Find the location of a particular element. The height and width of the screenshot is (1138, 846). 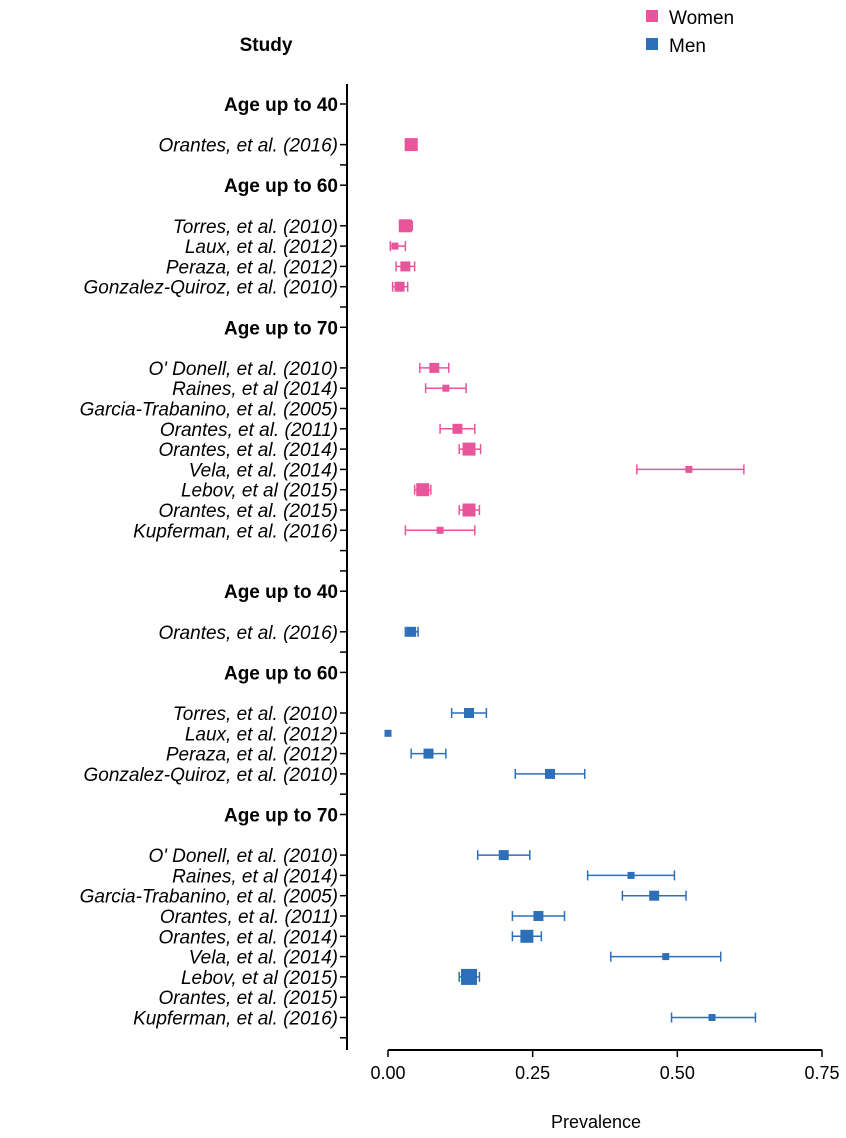

group-label-men-0: Age up to 40 is located at coordinates (281, 592).